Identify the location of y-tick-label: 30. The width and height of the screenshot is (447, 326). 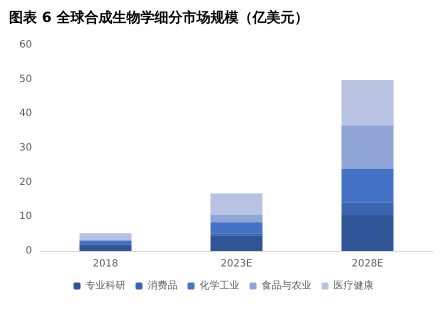
(25, 148).